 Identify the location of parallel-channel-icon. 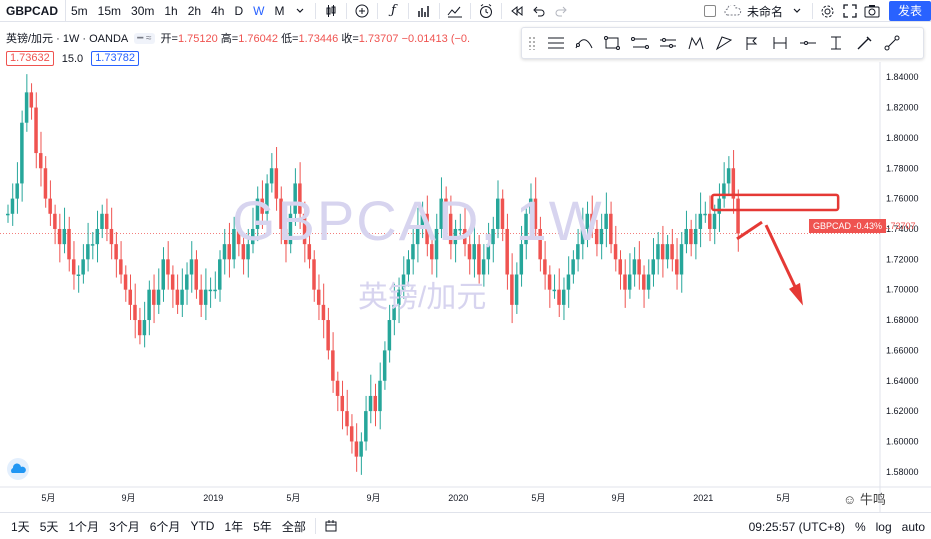
(668, 43).